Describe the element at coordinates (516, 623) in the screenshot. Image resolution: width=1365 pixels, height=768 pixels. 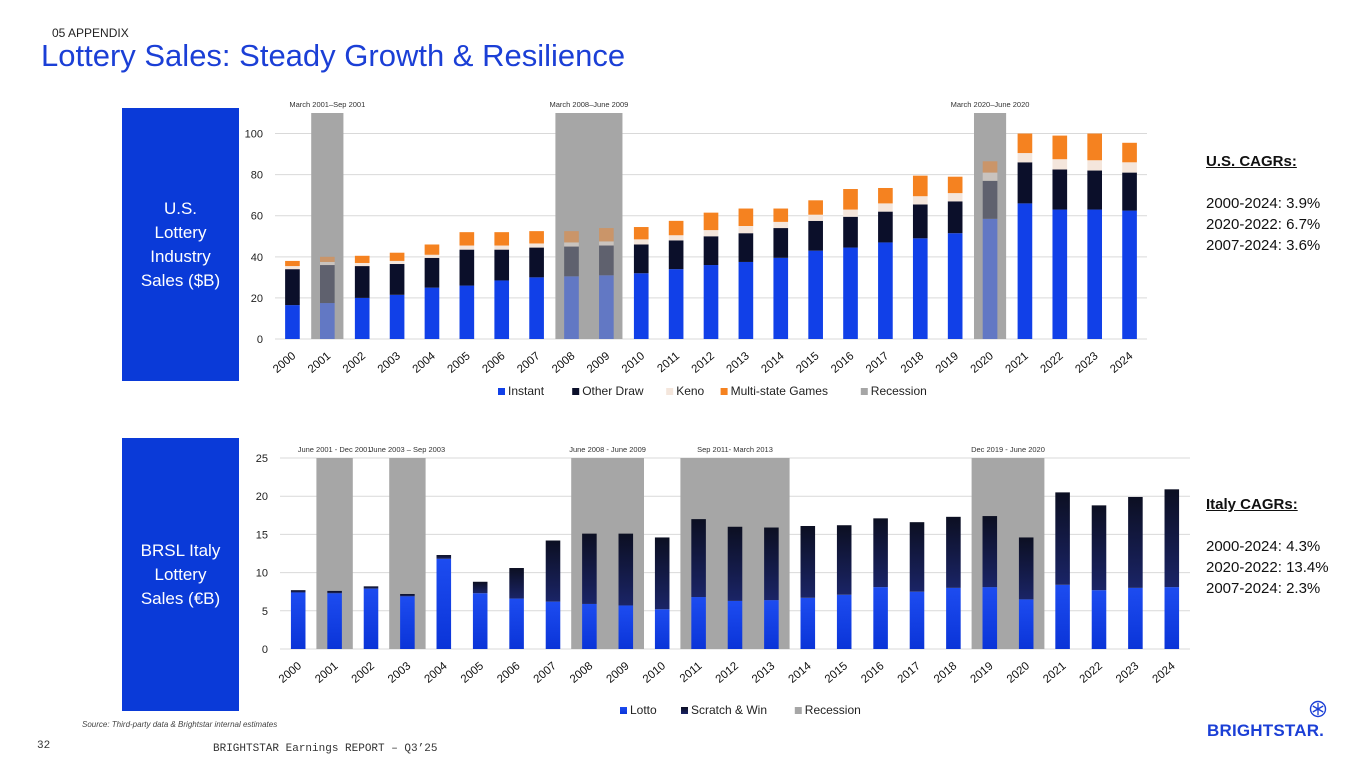
I see `bar-lotto-2006` at that location.